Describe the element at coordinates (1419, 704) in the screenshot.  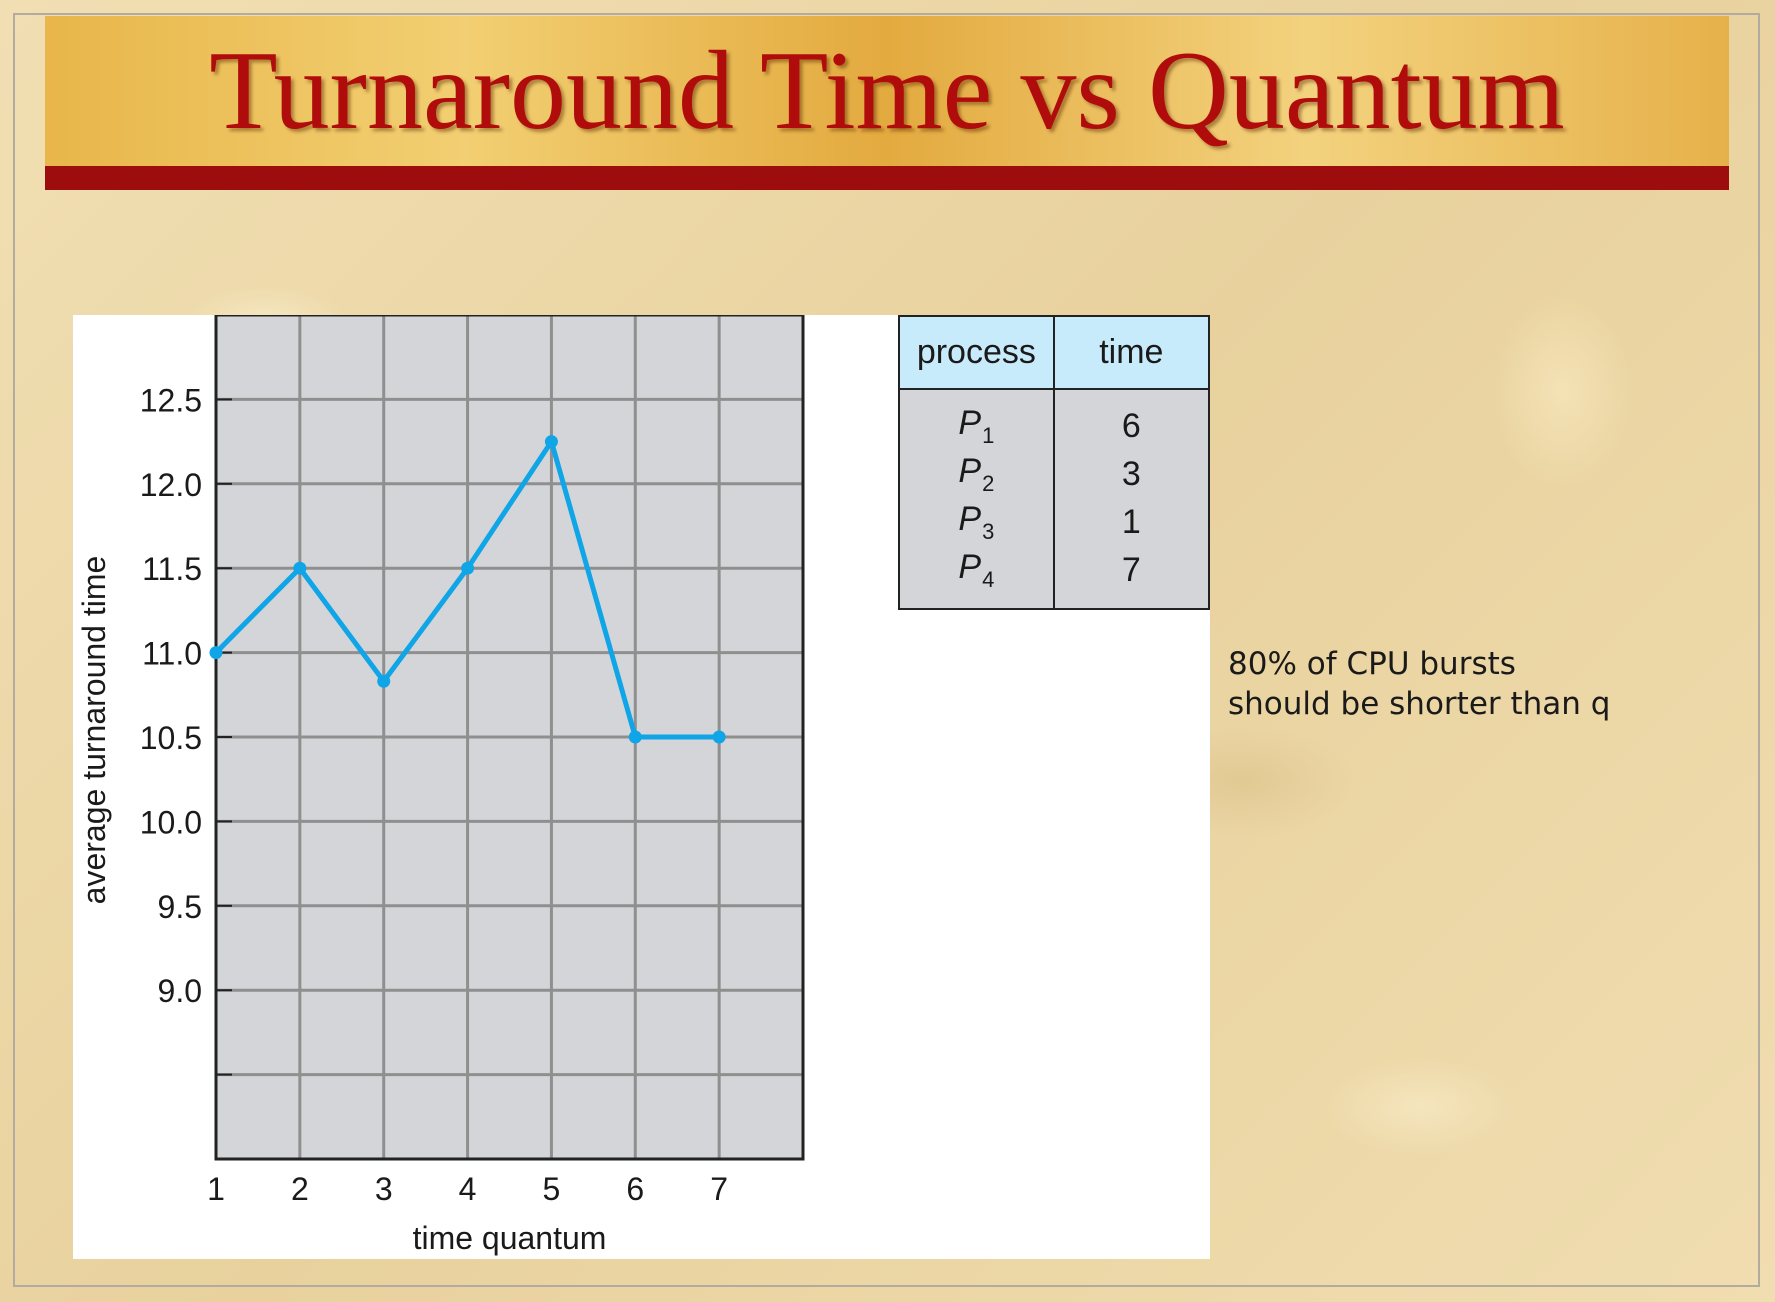
I see `note-line: should be shorter than q` at that location.